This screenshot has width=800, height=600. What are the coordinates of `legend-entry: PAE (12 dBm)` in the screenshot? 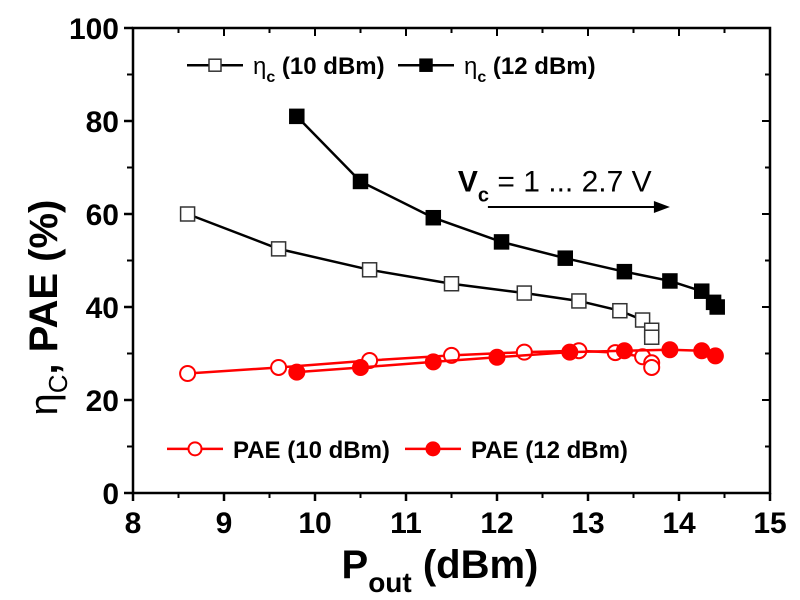 It's located at (516, 450).